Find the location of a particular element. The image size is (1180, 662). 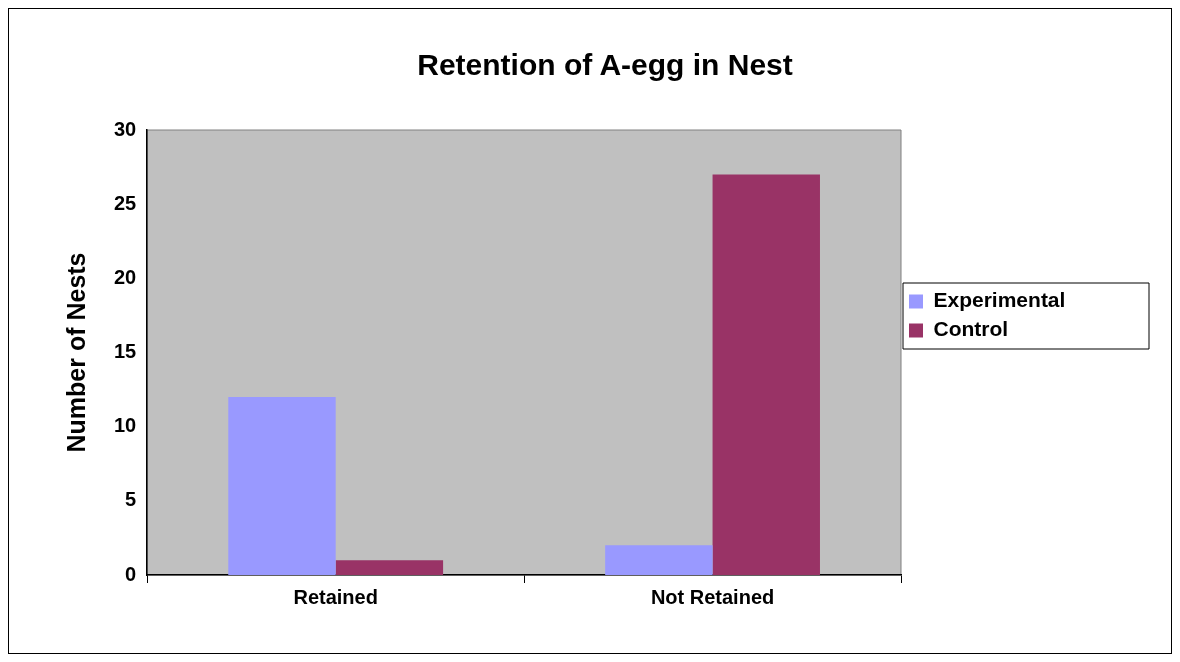

y-tick-label: 30 is located at coordinates (125, 128).